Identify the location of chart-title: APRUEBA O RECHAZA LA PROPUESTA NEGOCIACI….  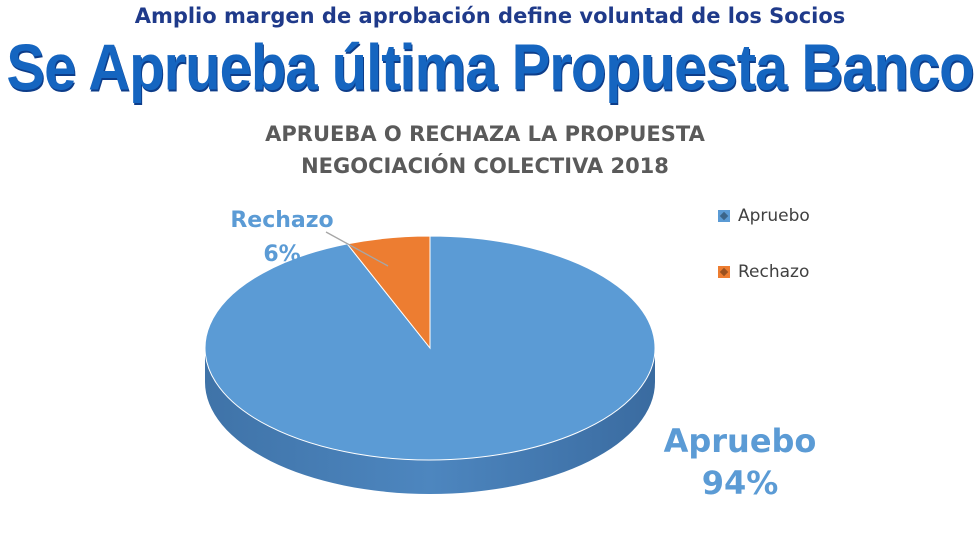
(485, 150).